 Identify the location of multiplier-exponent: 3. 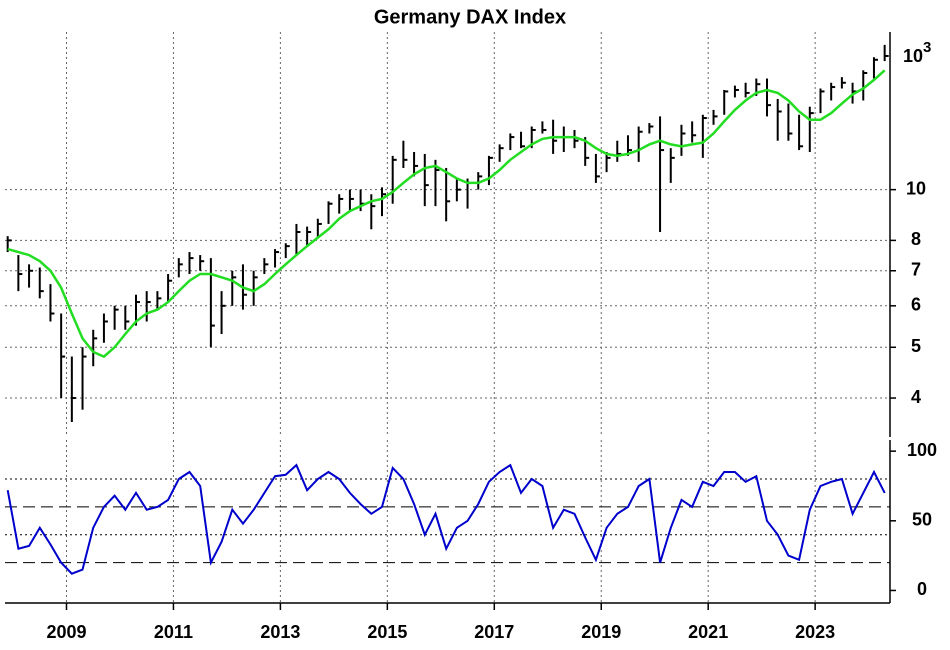
(927, 47).